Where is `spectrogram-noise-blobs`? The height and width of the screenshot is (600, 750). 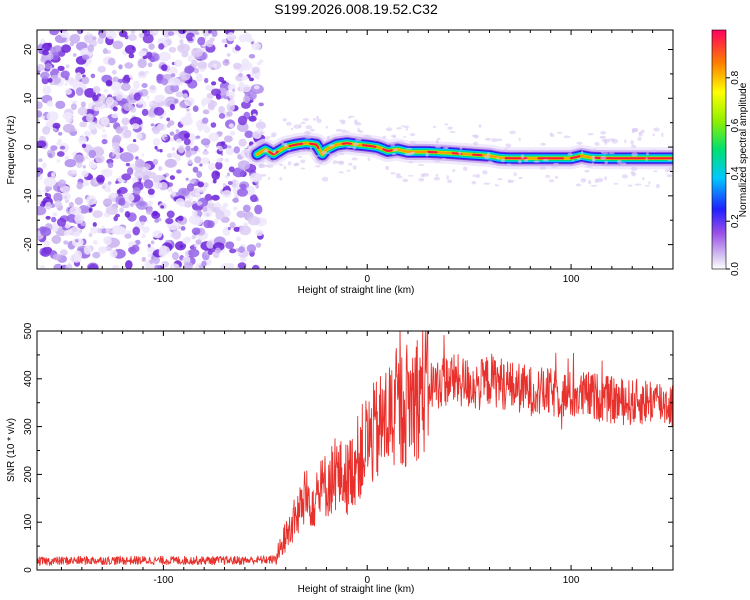
spectrogram-noise-blobs is located at coordinates (152, 149).